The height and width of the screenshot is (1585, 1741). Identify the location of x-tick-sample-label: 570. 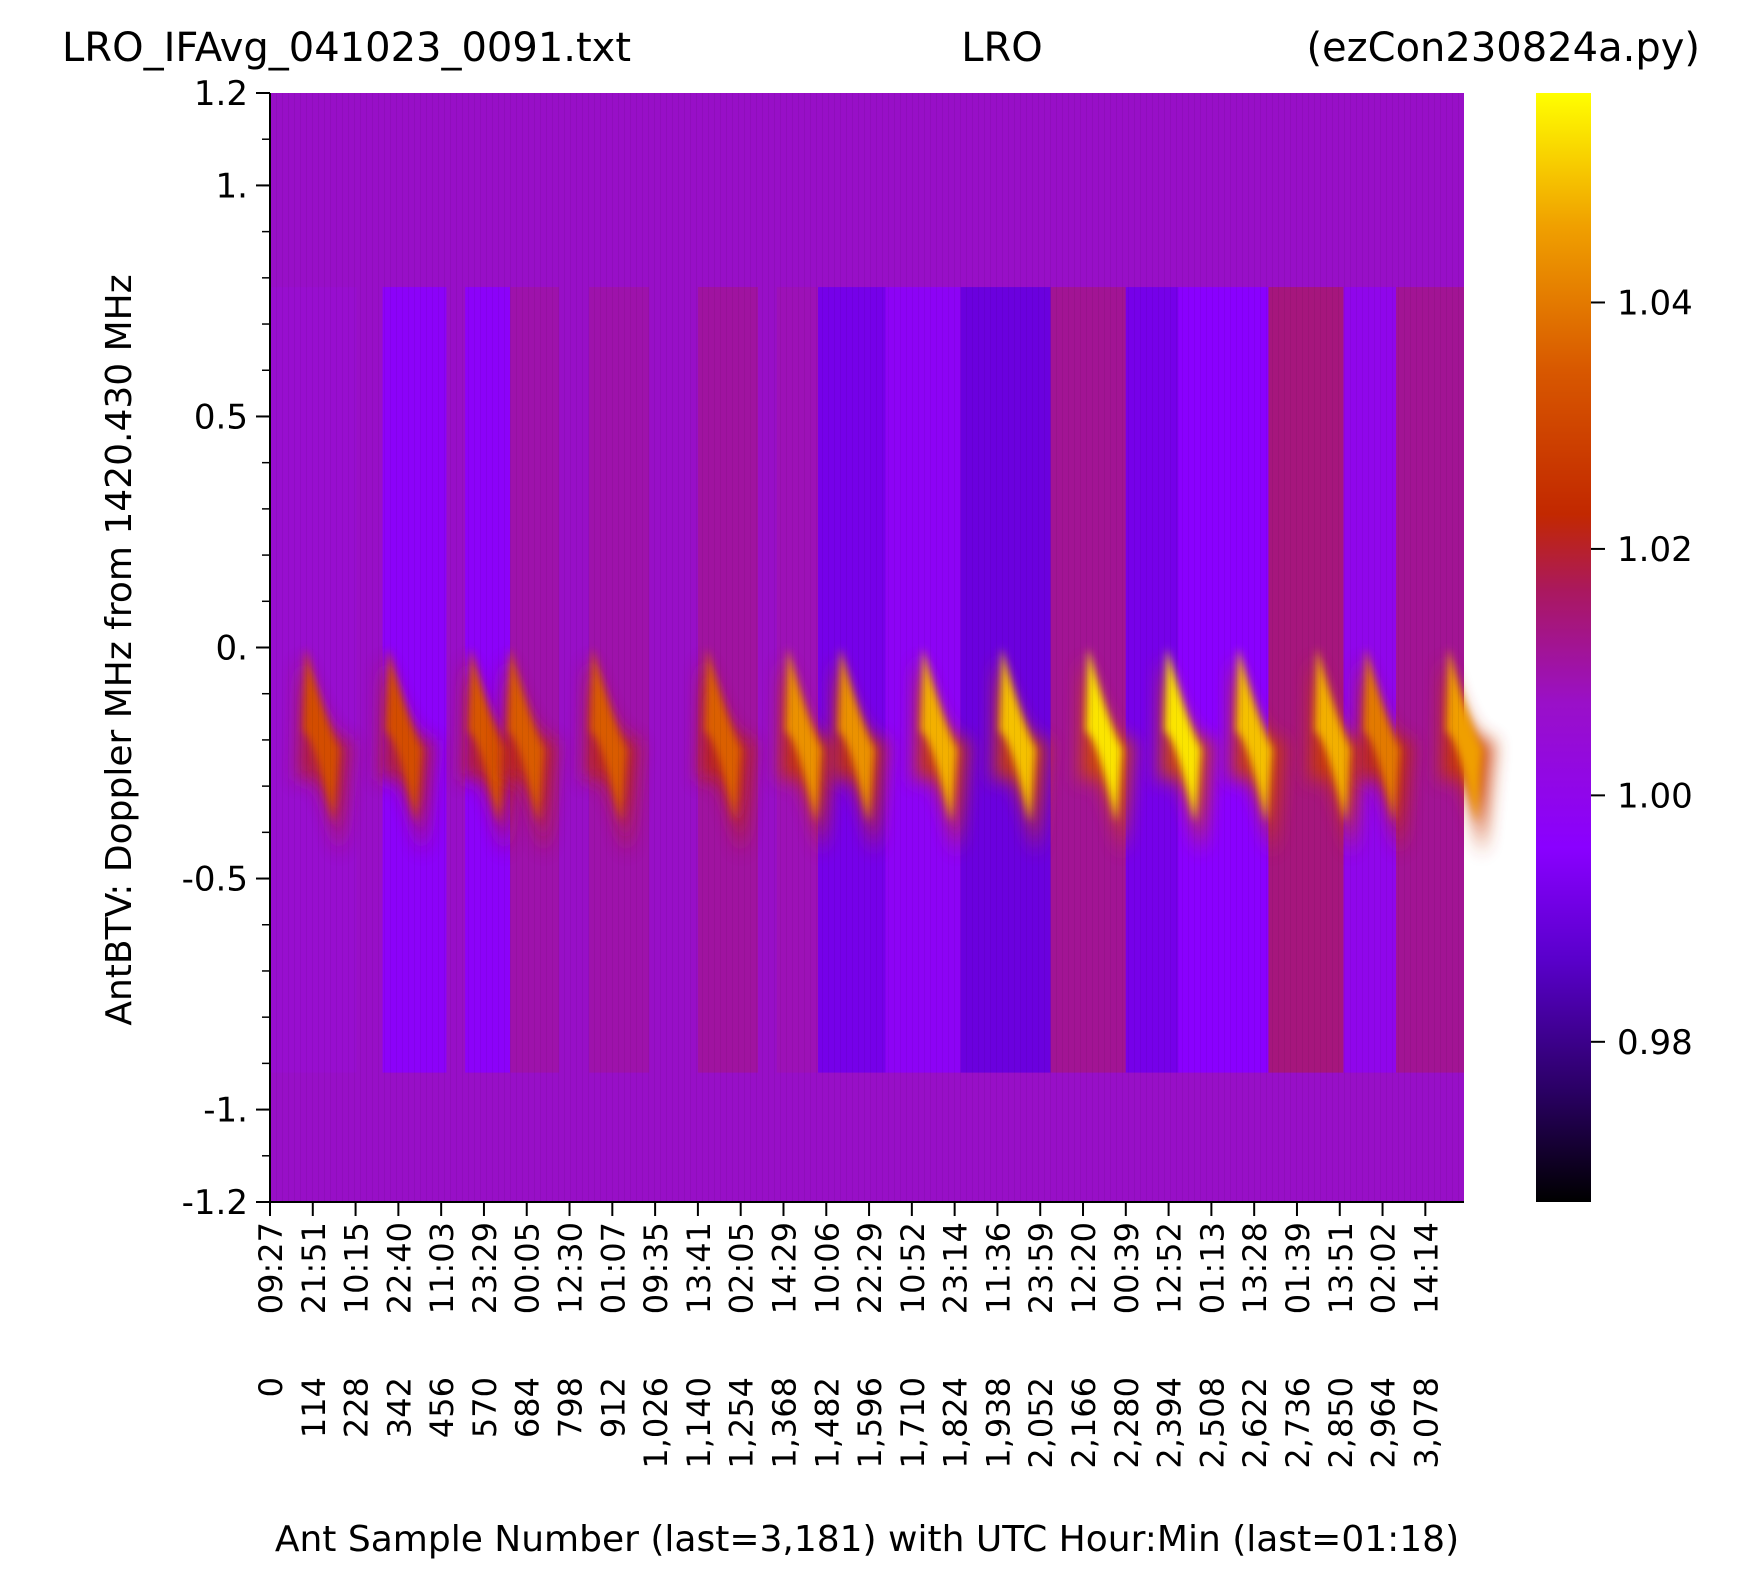
(485, 1407).